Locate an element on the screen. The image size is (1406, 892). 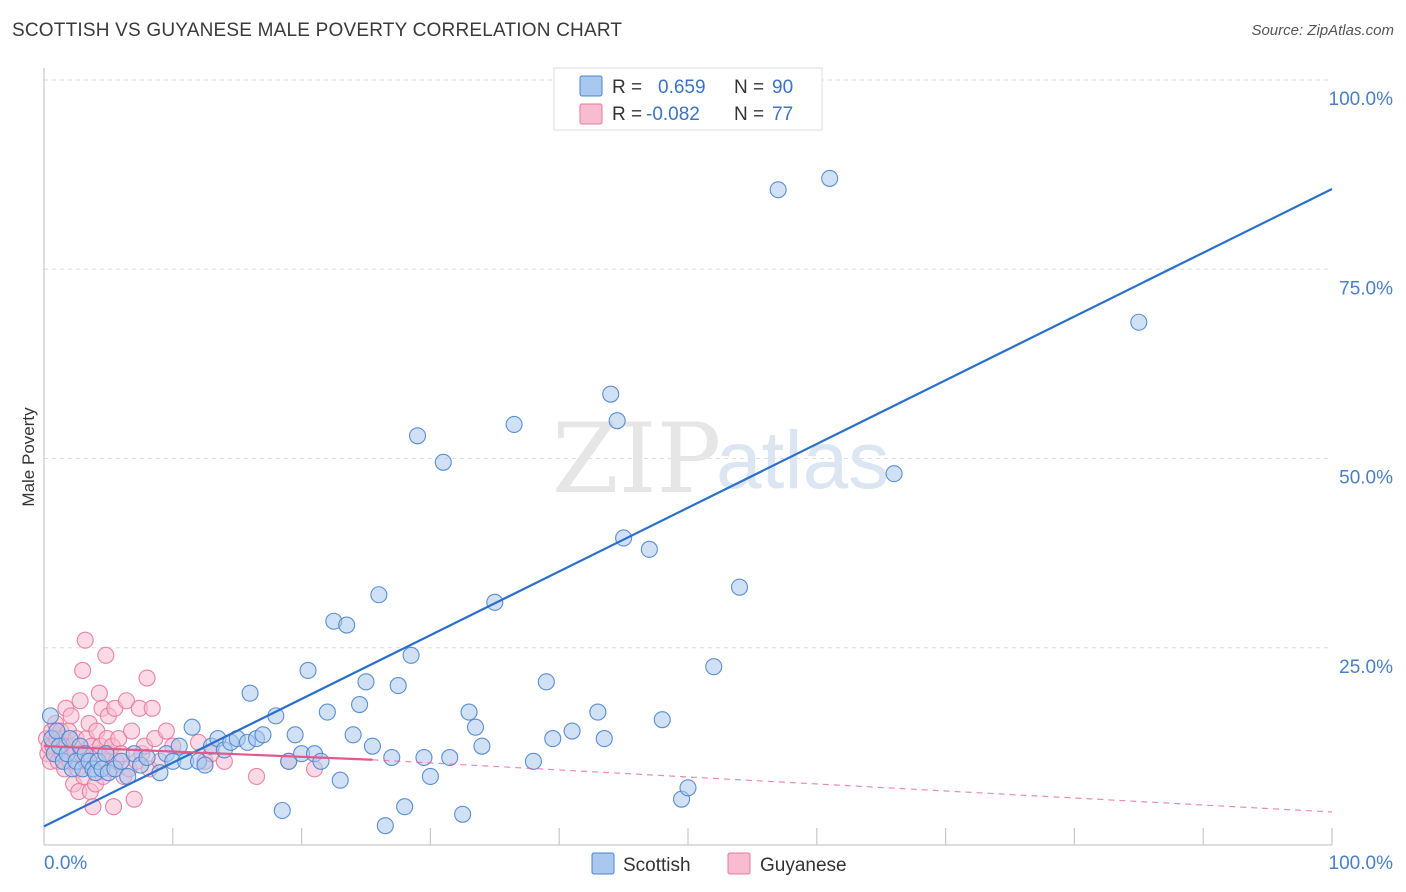
legend-swatch-guyanese is located at coordinates (739, 863).